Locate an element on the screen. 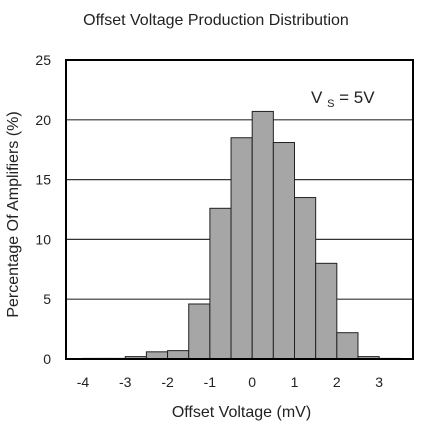 The height and width of the screenshot is (431, 437). x-tick-label: -2 is located at coordinates (167, 382).